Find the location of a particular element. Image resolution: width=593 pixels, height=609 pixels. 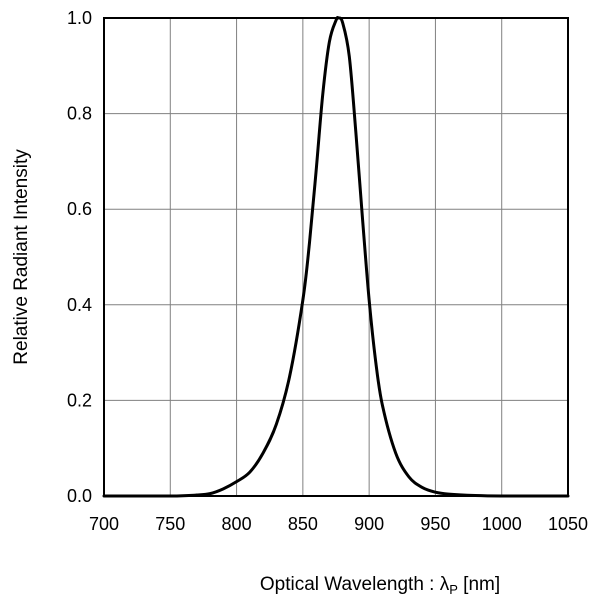

y-tick-label: 1.0 is located at coordinates (79, 18).